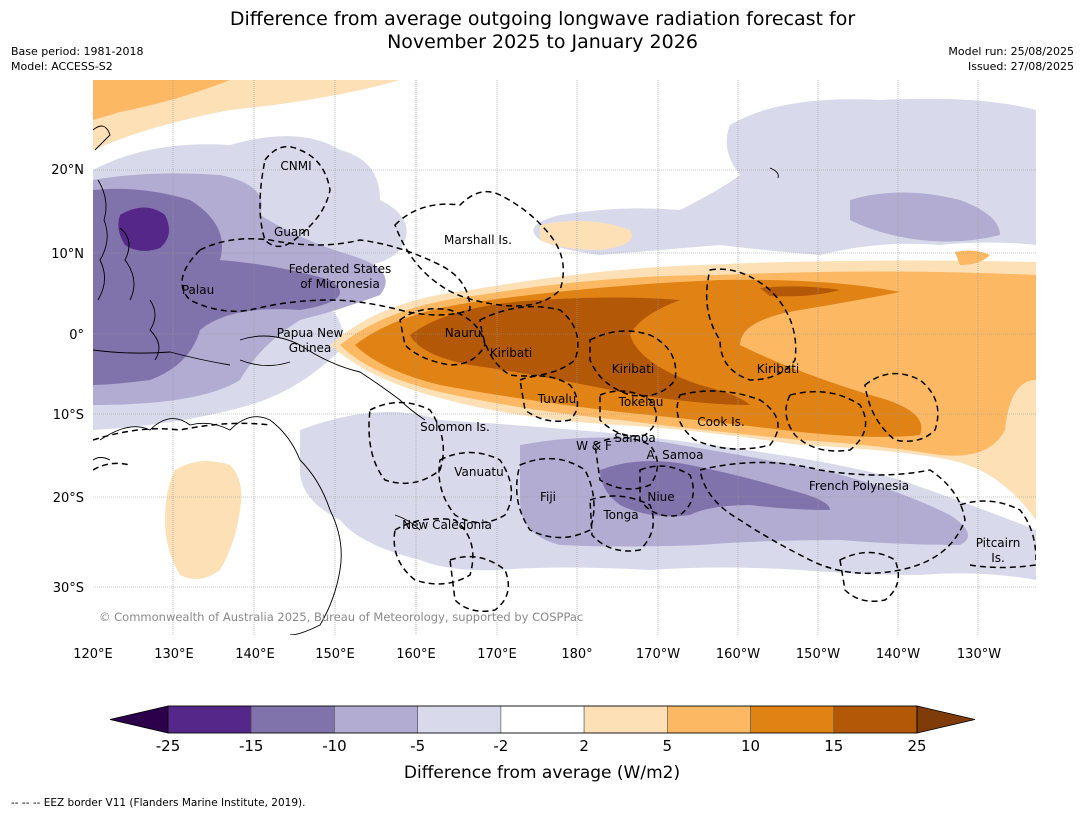 Image resolution: width=1085 pixels, height=816 pixels. What do you see at coordinates (833, 746) in the screenshot?
I see `colorbar-tick-label: 15` at bounding box center [833, 746].